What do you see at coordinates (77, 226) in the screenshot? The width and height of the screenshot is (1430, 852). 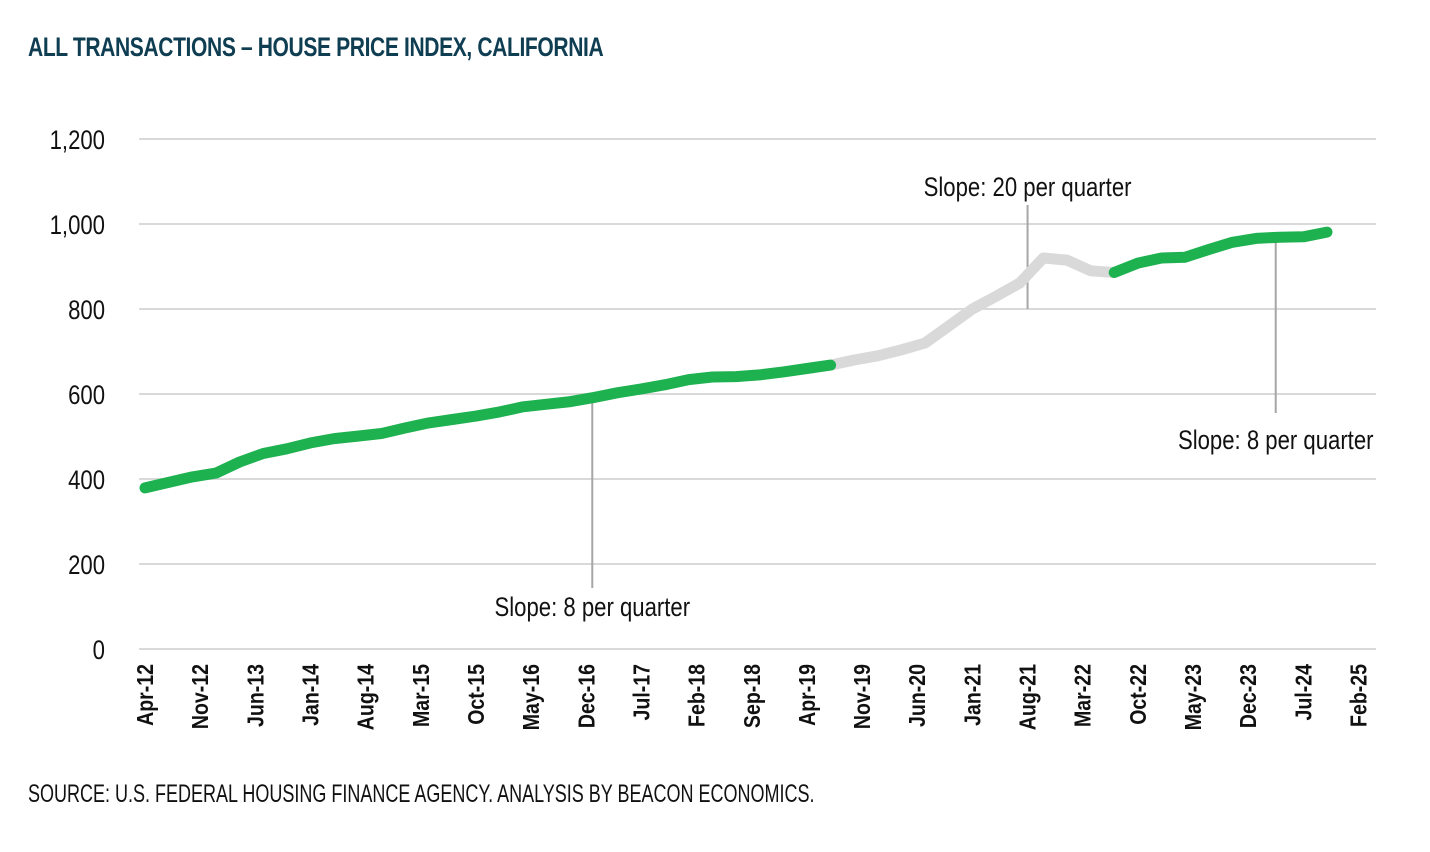 I see `y-tick-label: 1,000` at bounding box center [77, 226].